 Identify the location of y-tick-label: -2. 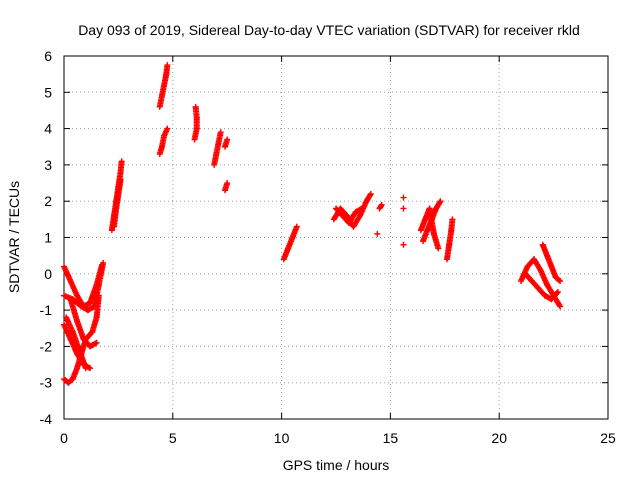
(46, 346).